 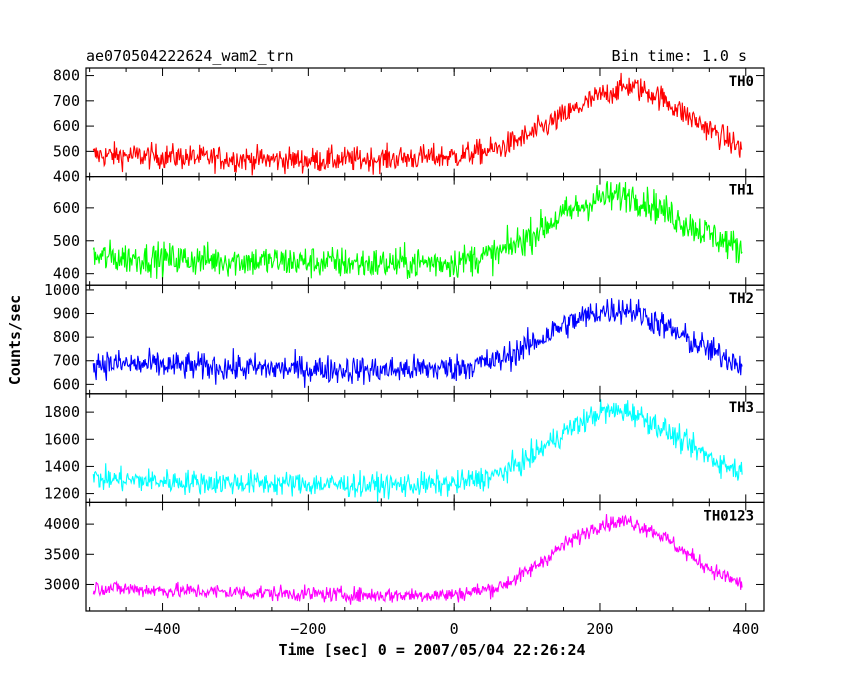 What do you see at coordinates (62, 290) in the screenshot?
I see `y-tick-label: 1000` at bounding box center [62, 290].